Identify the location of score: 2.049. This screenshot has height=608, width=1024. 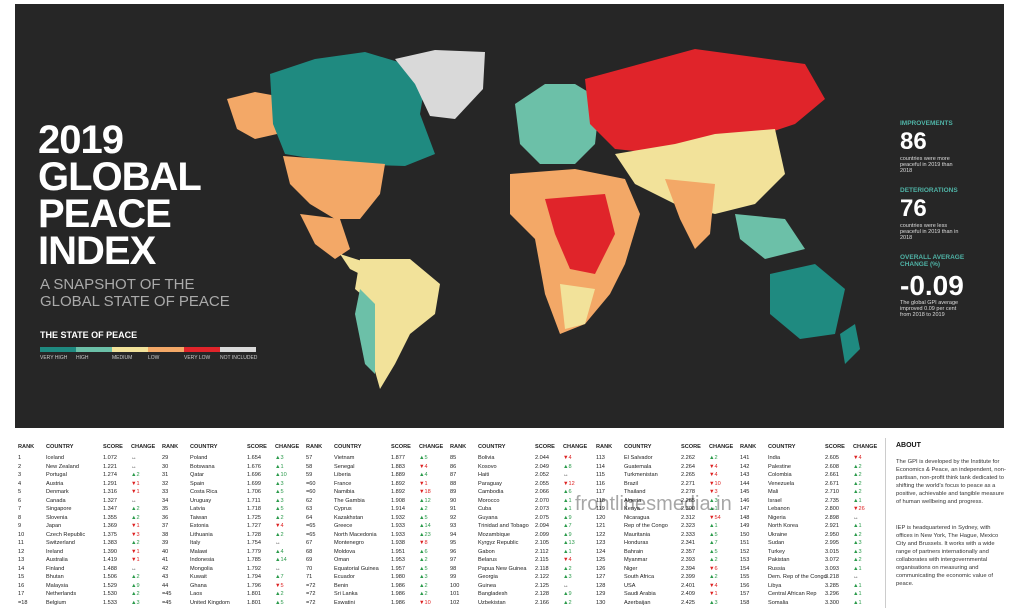
(542, 466).